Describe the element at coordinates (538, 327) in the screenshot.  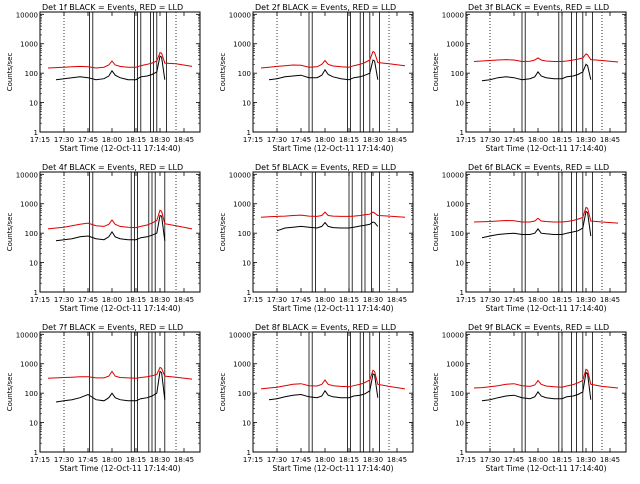
I see `panel-title: Det 9f BLACK = Events, RED = LLD` at that location.